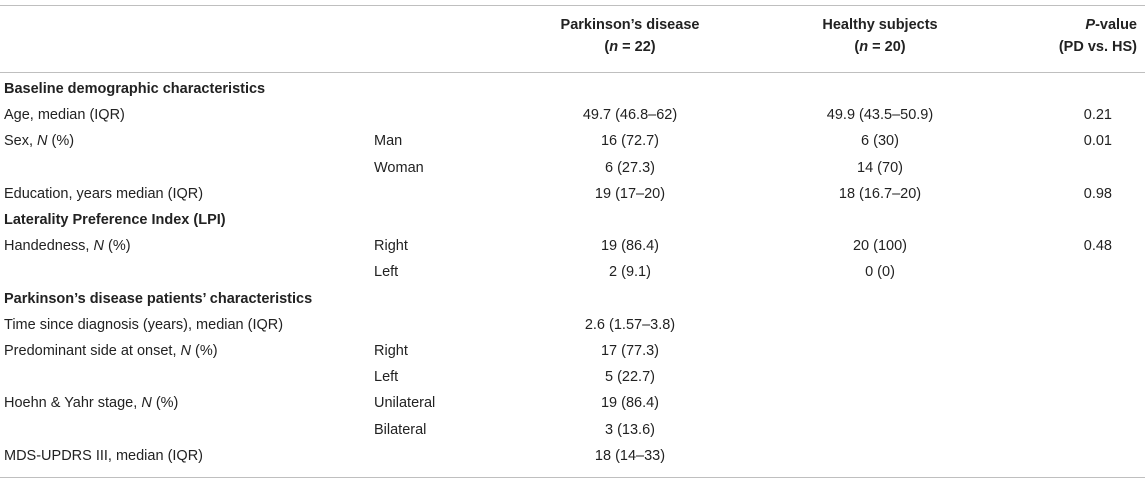 The height and width of the screenshot is (484, 1145). Describe the element at coordinates (1097, 115) in the screenshot. I see `cell-pvalue: 0.21` at that location.